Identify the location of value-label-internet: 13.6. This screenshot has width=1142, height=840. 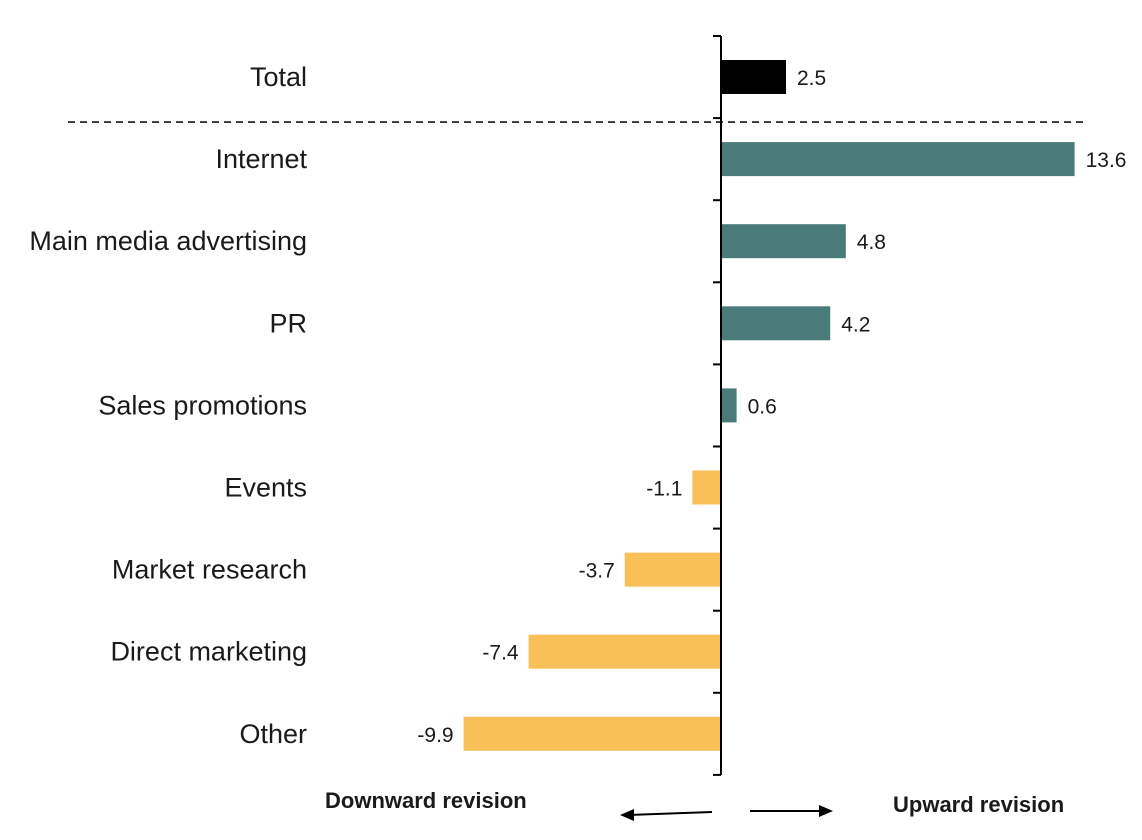
(1106, 160).